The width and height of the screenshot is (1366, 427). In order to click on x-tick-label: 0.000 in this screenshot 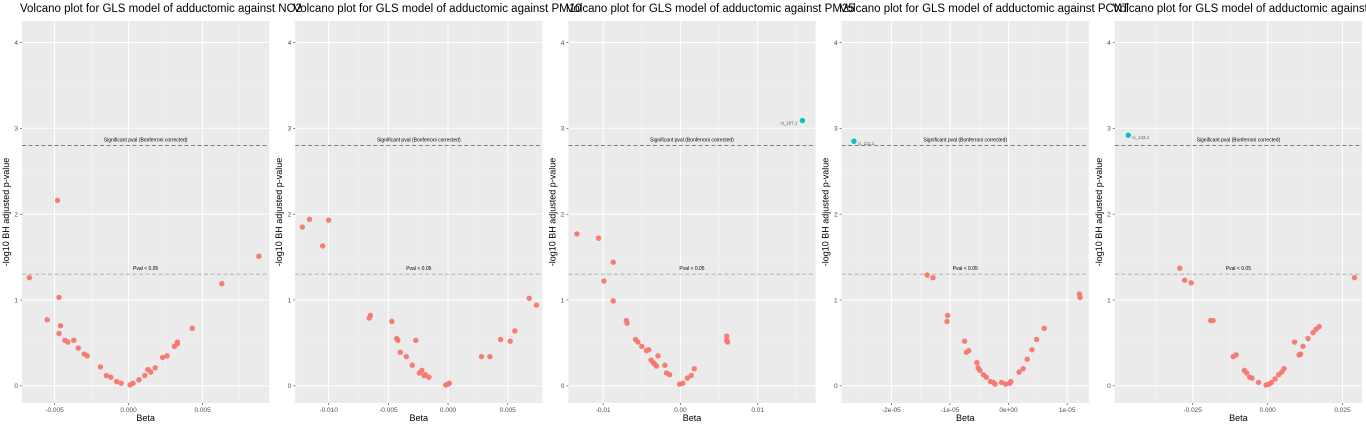, I will do `click(448, 410)`.